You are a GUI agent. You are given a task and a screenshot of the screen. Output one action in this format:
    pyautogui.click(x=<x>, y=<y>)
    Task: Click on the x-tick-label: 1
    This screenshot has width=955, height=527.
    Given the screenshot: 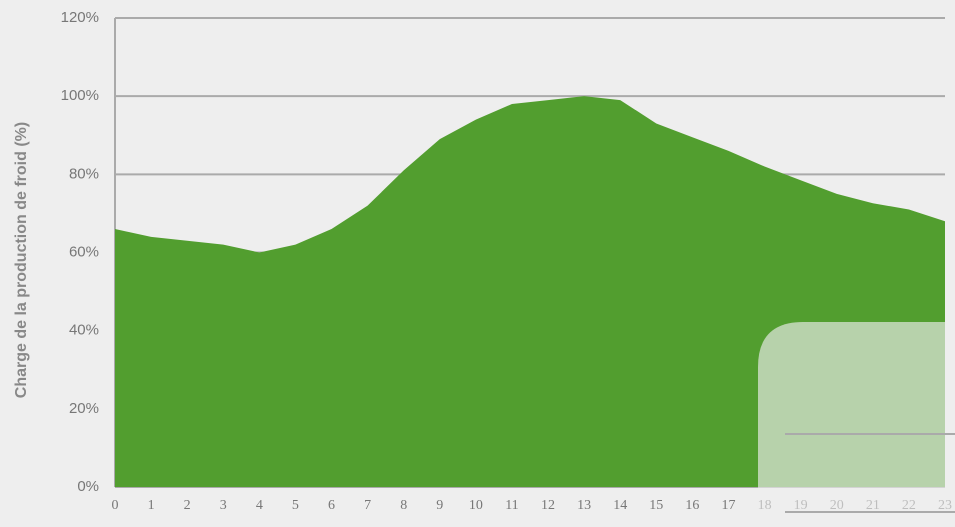 What is the action you would take?
    pyautogui.click(x=151, y=505)
    